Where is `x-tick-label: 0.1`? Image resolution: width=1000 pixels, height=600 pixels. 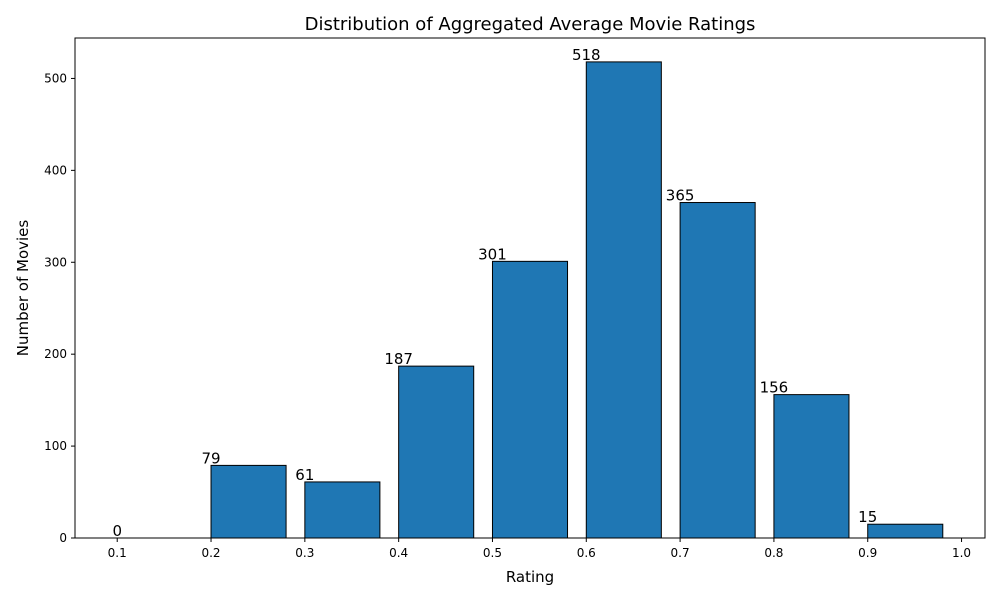
x-tick-label: 0.1 is located at coordinates (117, 553).